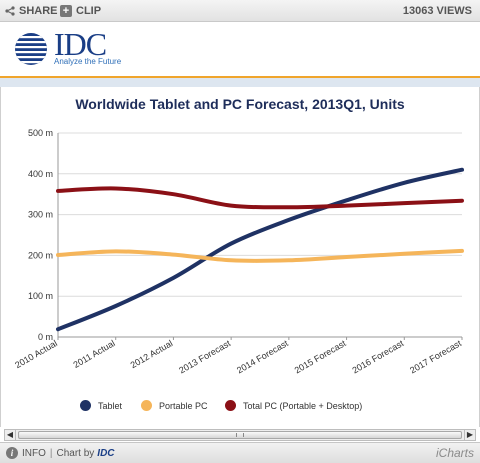 This screenshot has width=480, height=463. Describe the element at coordinates (303, 405) in the screenshot. I see `legend-label-total-pc: Total PC (Portable + Desktop)` at that location.